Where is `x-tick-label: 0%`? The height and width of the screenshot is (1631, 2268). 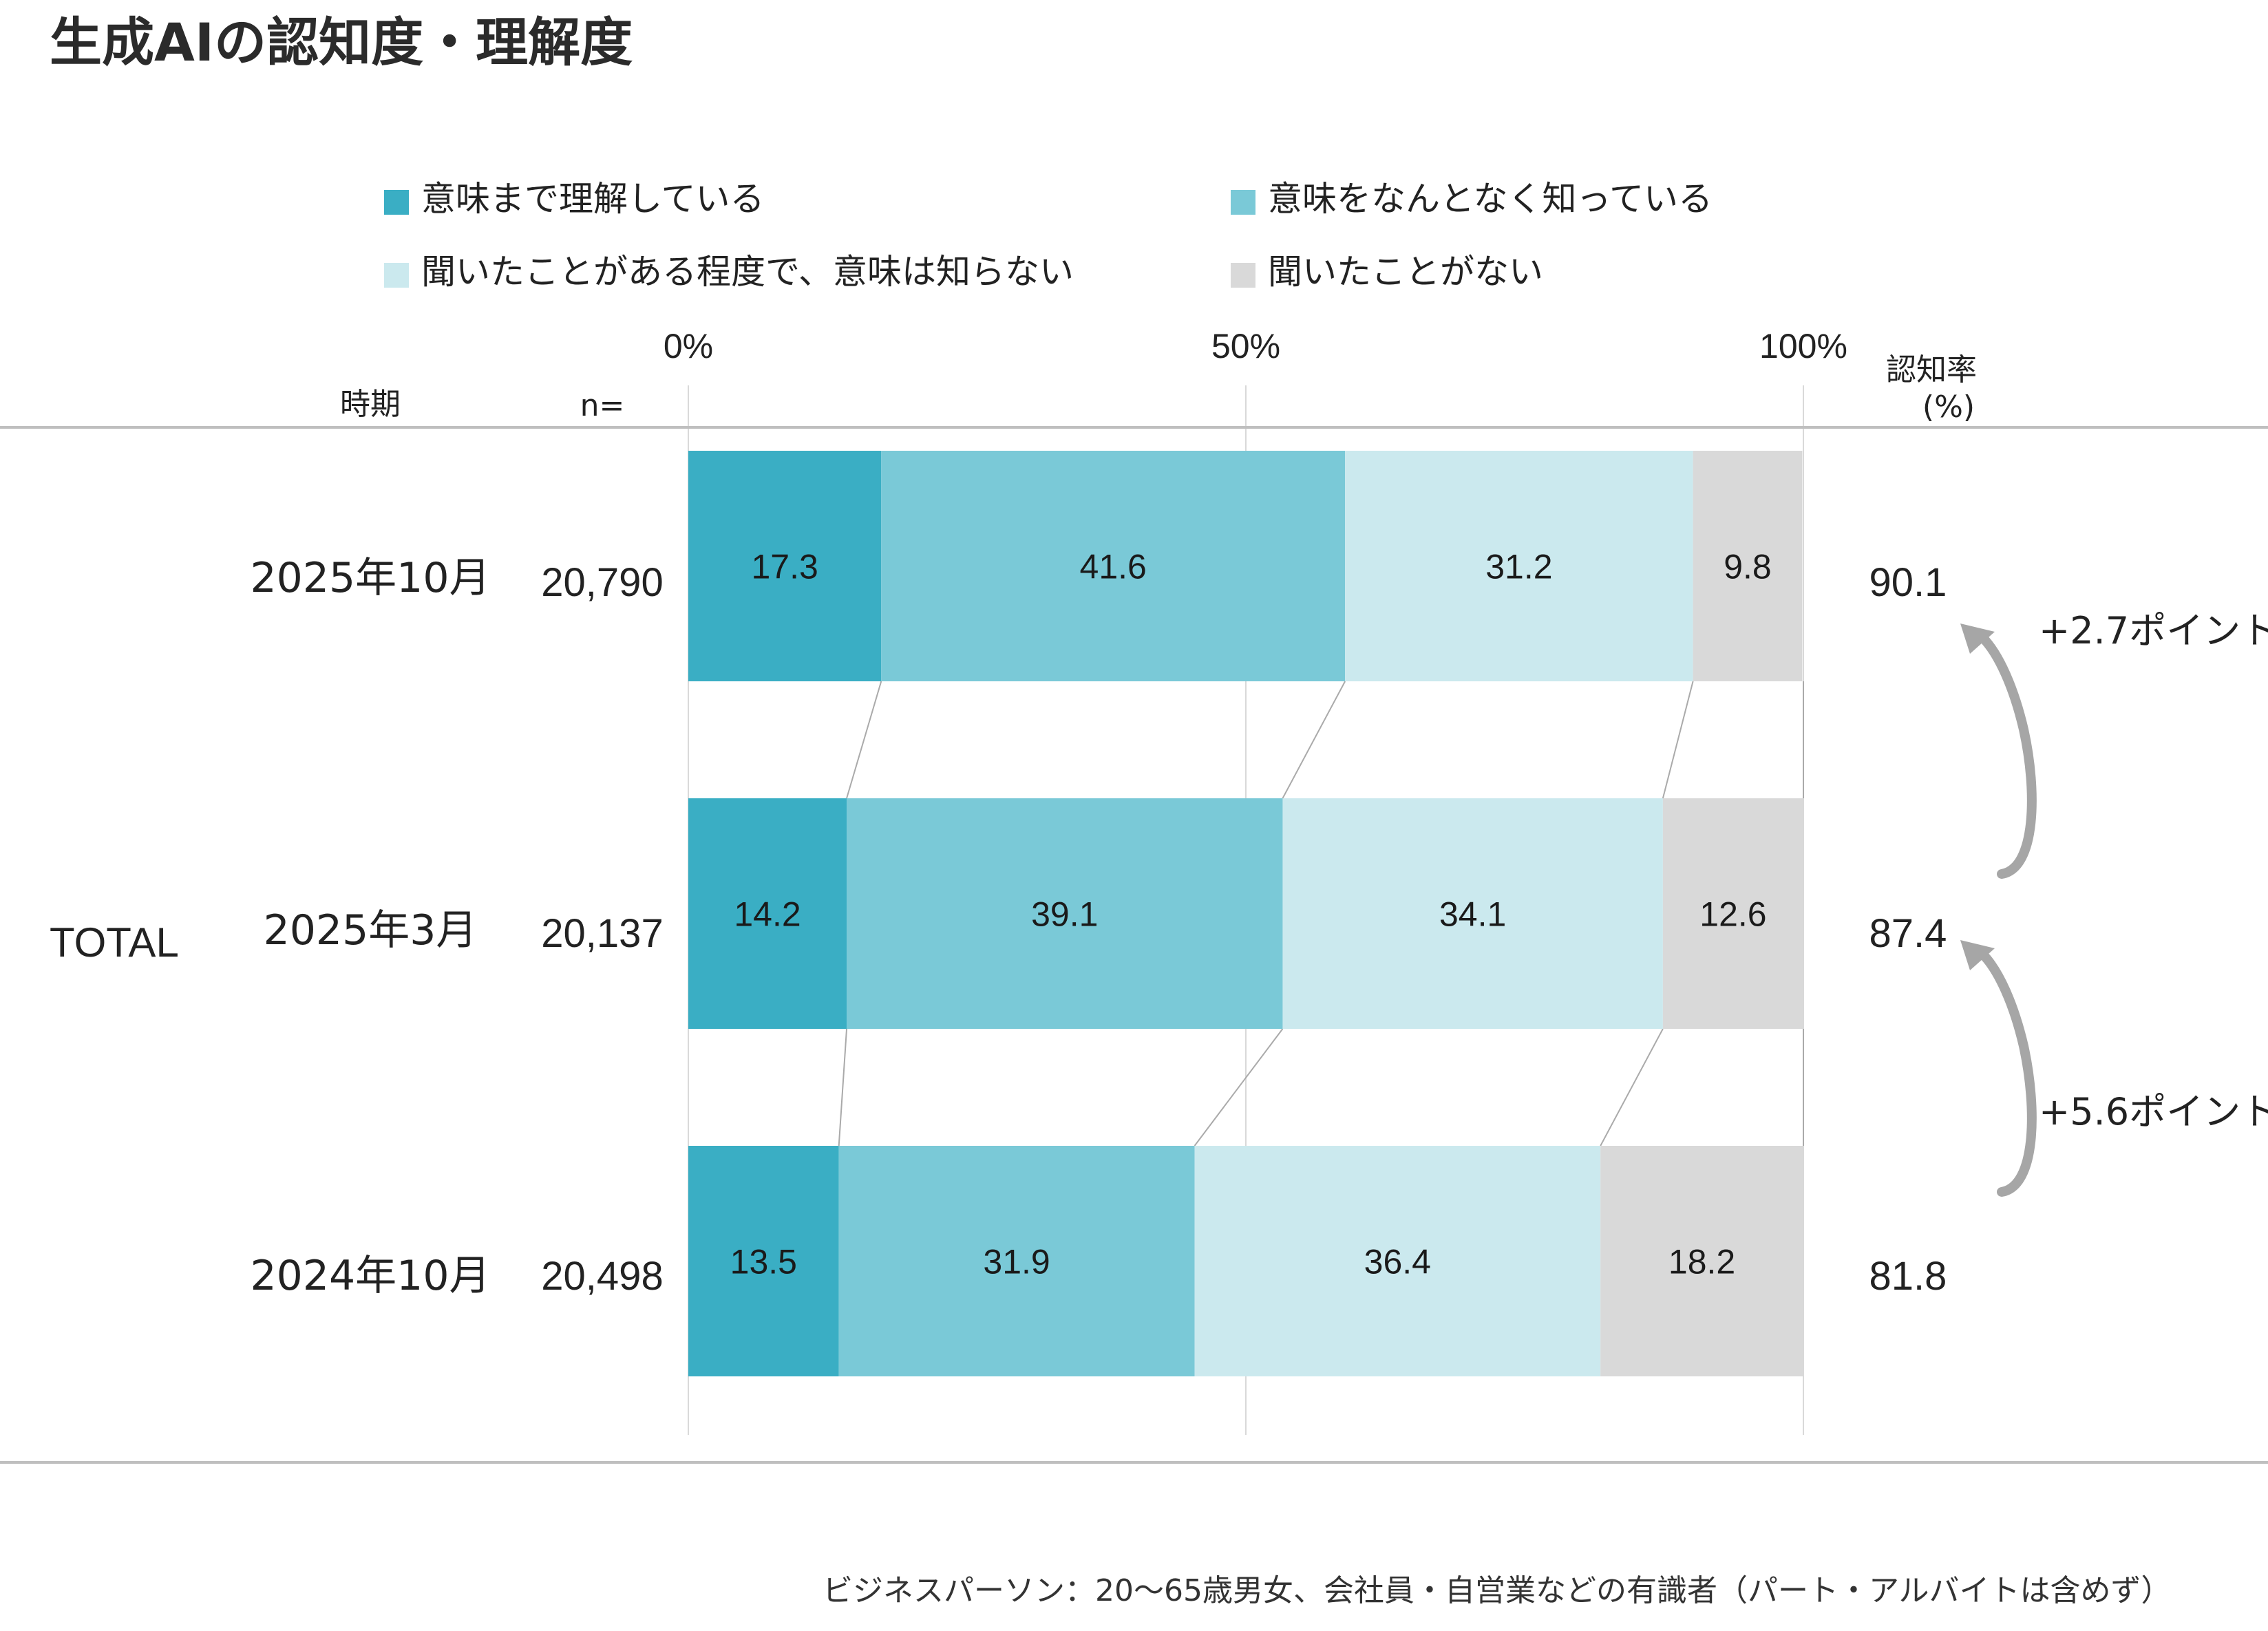 x-tick-label: 0% is located at coordinates (689, 346).